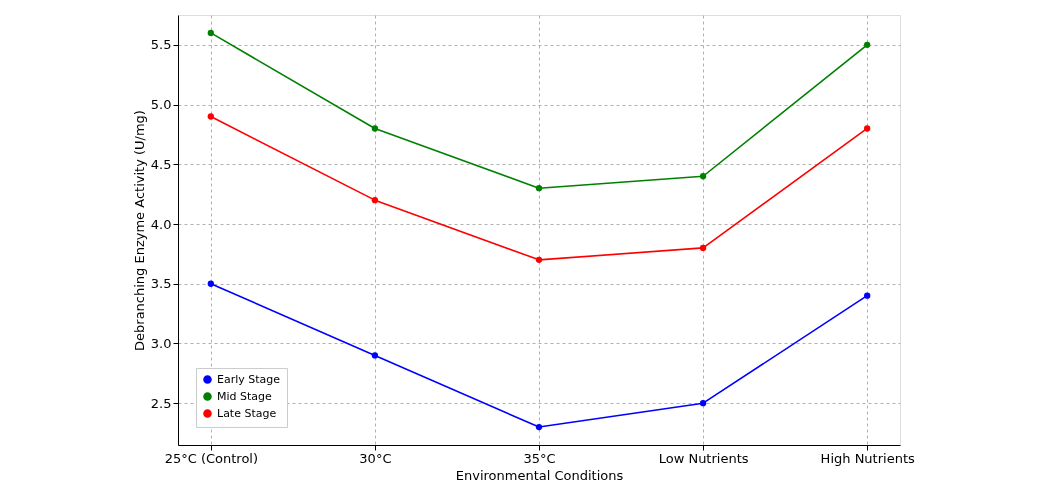 This screenshot has height=488, width=1053. Describe the element at coordinates (161, 403) in the screenshot. I see `y-tick-label: 2.5` at that location.